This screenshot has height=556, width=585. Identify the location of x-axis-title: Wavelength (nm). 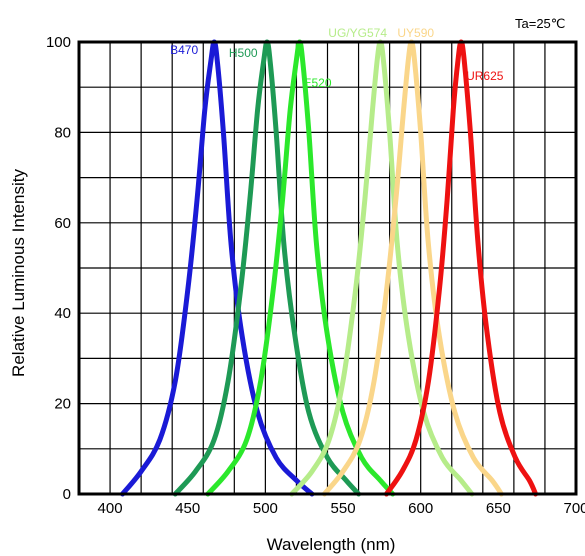
(331, 544).